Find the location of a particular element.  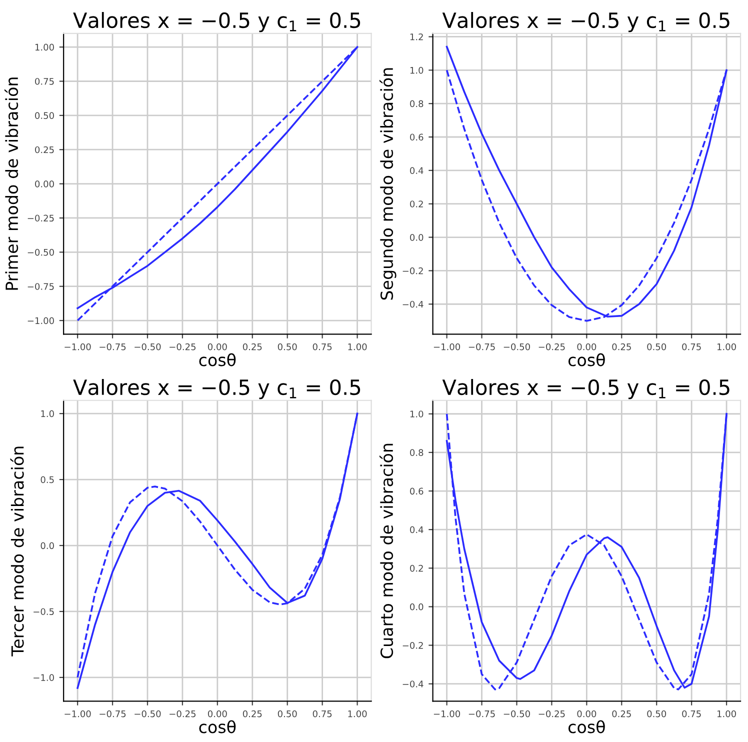

y-tick-label: 0.25 is located at coordinates (44, 150).